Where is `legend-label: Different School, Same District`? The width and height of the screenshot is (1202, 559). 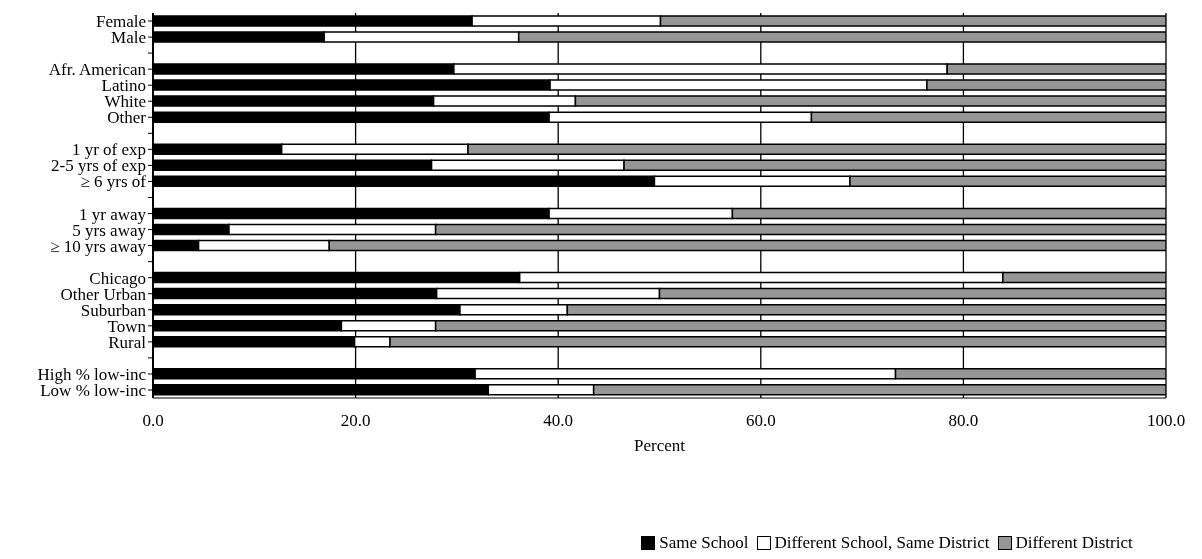
legend-label: Different School, Same District is located at coordinates (882, 543).